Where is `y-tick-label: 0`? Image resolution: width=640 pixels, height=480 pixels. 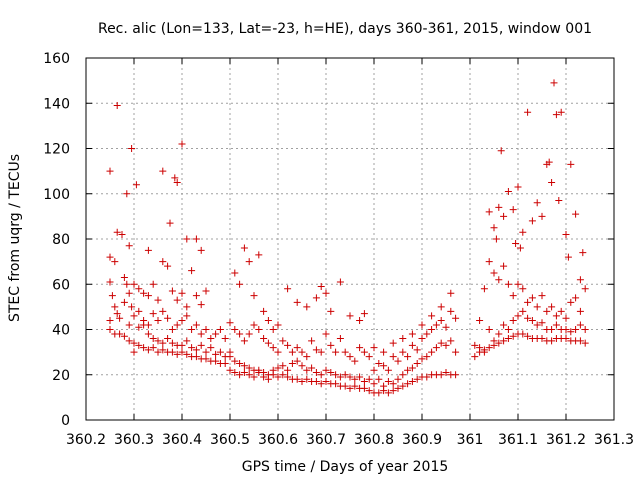
y-tick-label: 0 is located at coordinates (65, 421).